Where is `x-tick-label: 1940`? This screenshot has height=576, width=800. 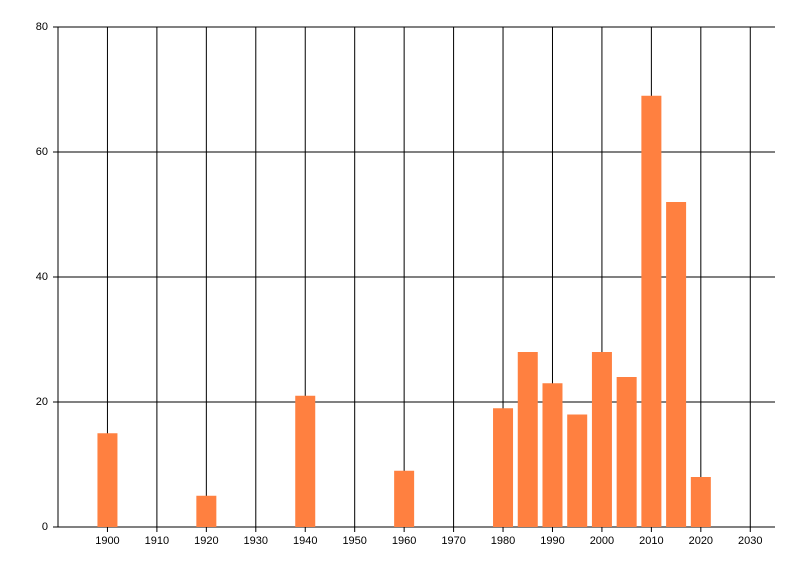
x-tick-label: 1940 is located at coordinates (305, 541).